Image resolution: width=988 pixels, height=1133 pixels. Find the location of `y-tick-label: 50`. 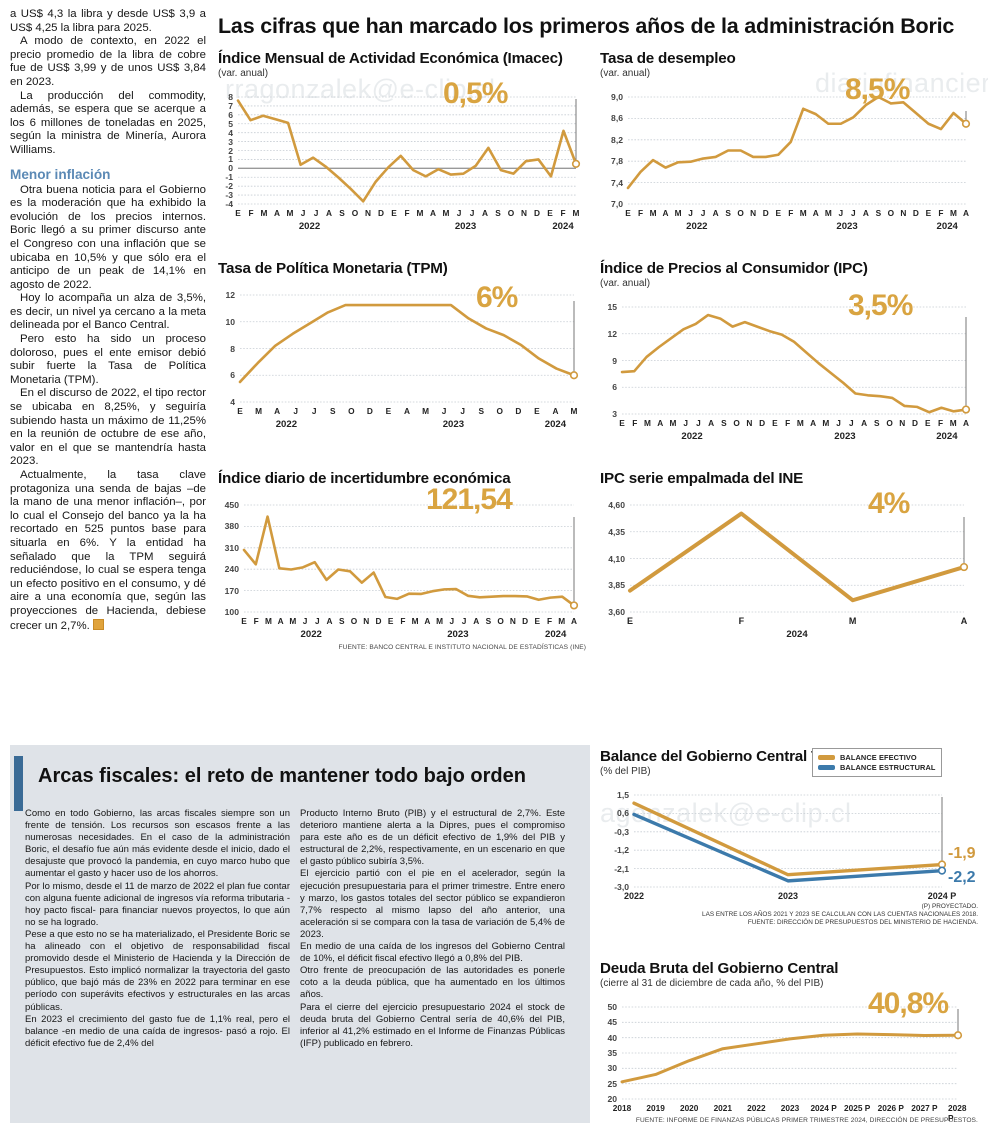

y-tick-label: 50 is located at coordinates (612, 1007).